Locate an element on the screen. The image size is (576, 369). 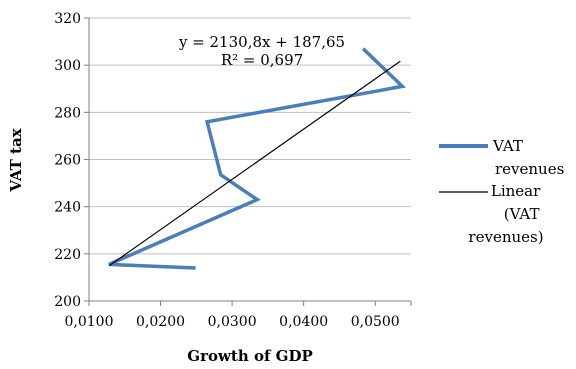
legend-label-vat-revenues: VAT revenues is located at coordinates (528, 157).